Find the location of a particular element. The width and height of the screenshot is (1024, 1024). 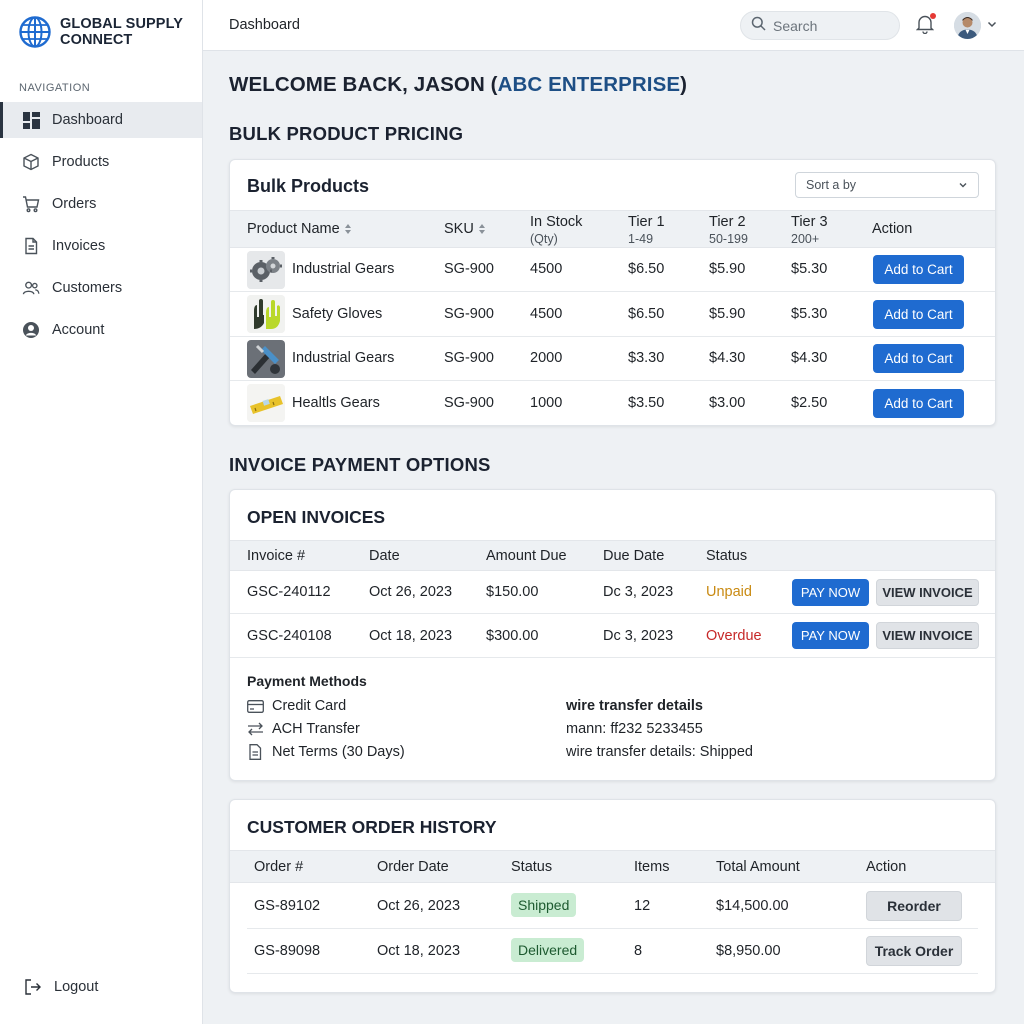

dashboard-icon is located at coordinates (31, 120).